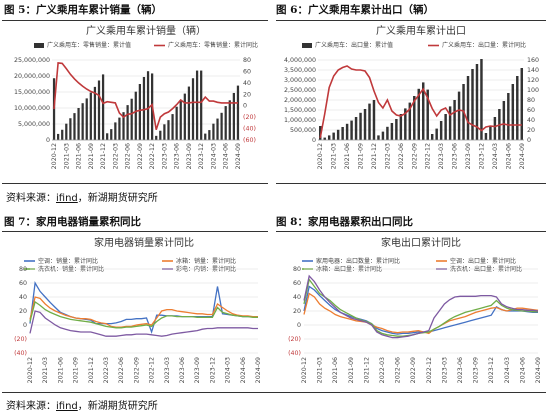  I want to click on y-tick-label: 500,000, so click(303, 130).